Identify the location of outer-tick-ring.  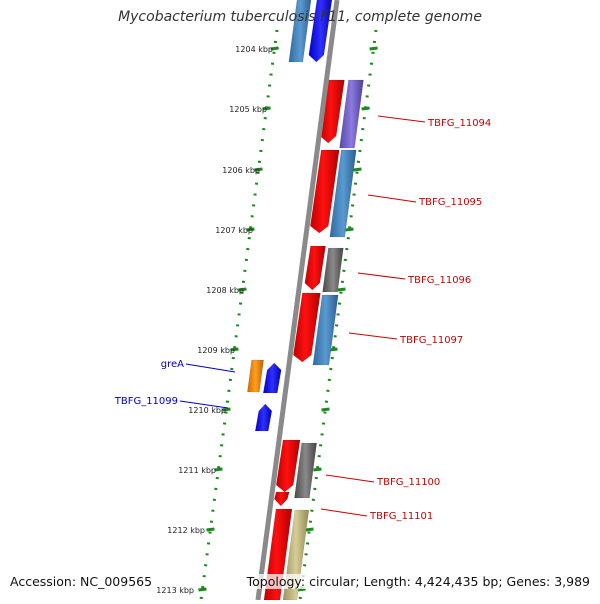
(338, 315).